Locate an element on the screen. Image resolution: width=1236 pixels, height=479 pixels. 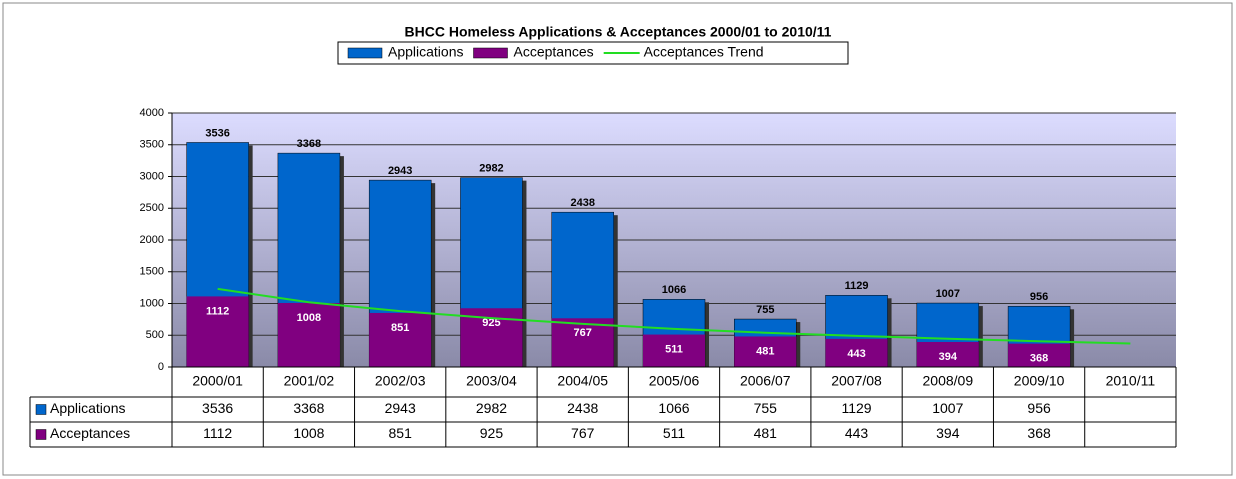
table-cell: 925 is located at coordinates (492, 433).